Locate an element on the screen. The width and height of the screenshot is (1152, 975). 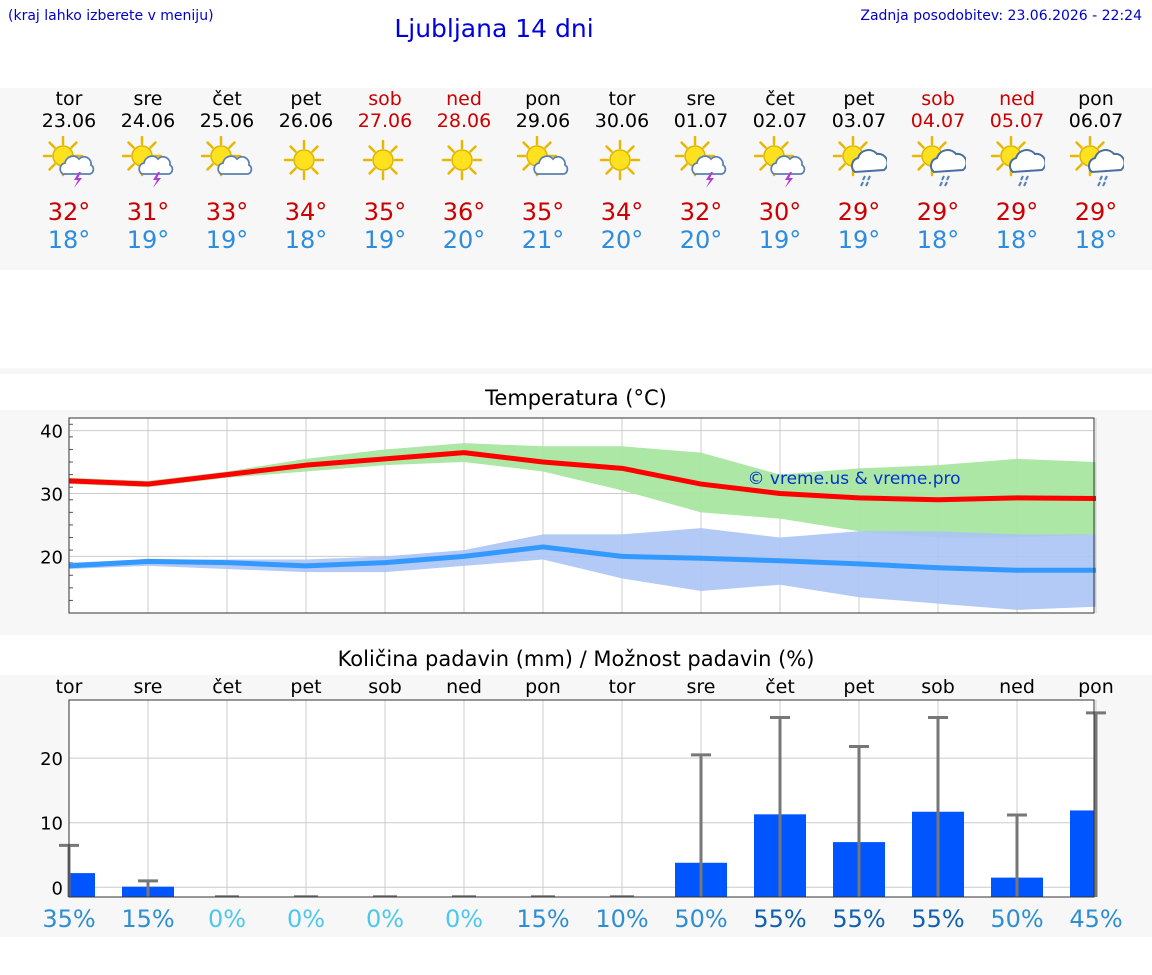
day-date: 27.06 is located at coordinates (385, 121).